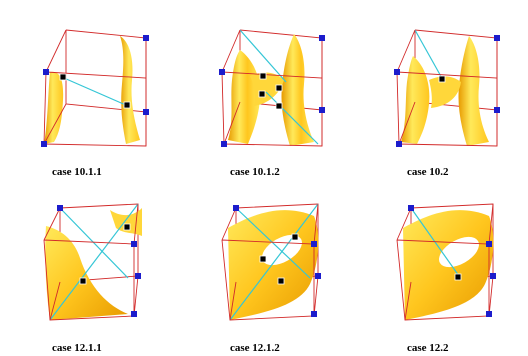  I want to click on case-12-2-diagram, so click(446, 262).